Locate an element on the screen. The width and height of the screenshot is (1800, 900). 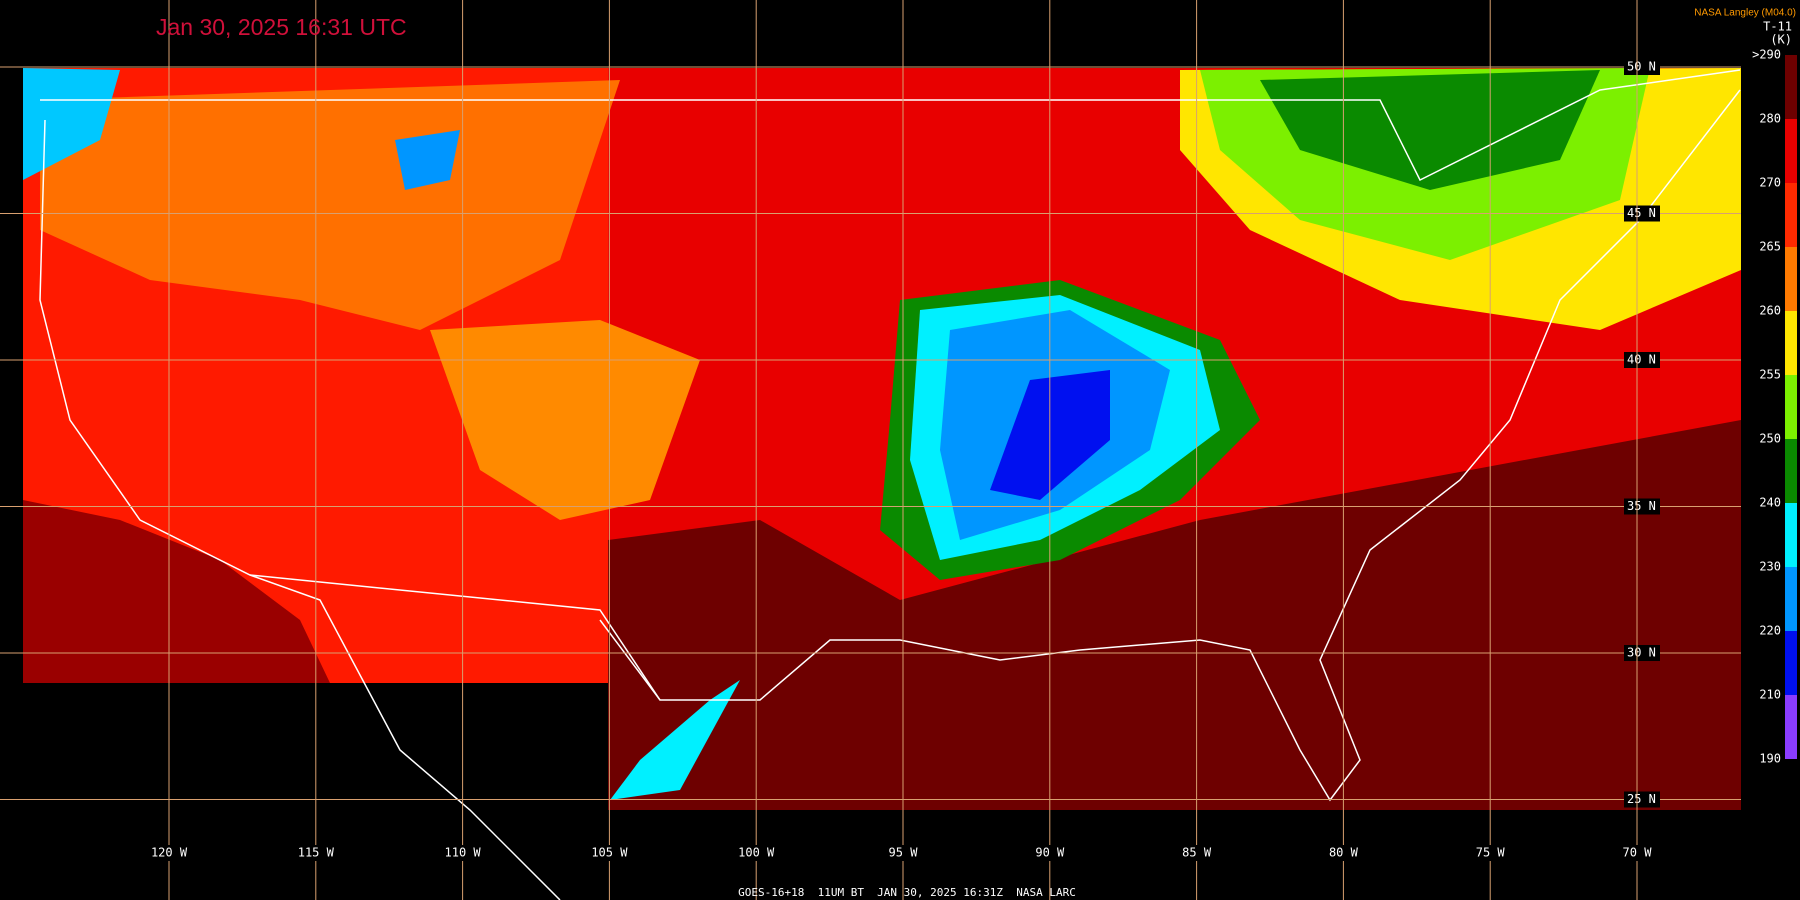
colorbar: >290 280 270 265 260 255 250 240 230 220 210 190 is located at coordinates (1774, 407).